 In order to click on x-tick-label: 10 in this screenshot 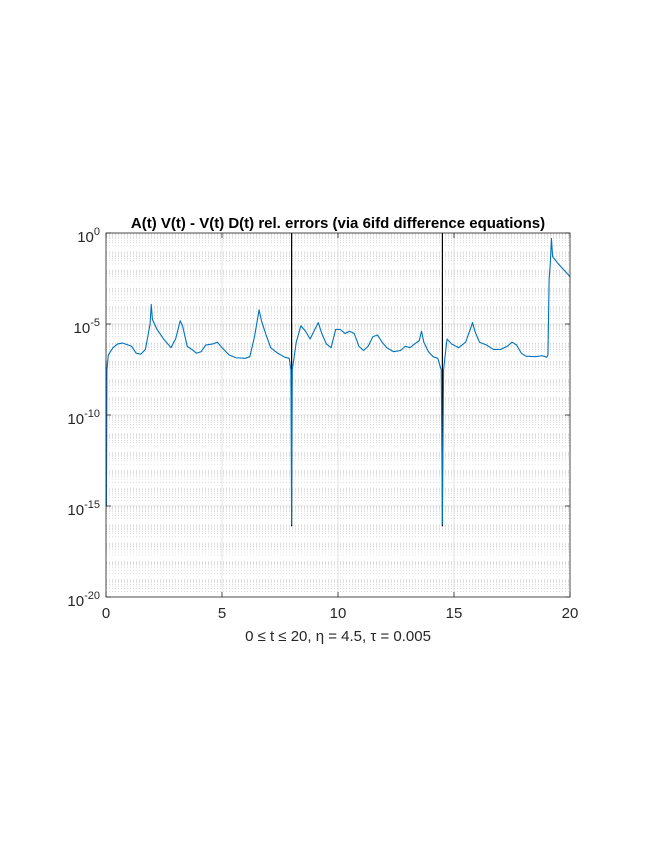, I will do `click(338, 613)`.